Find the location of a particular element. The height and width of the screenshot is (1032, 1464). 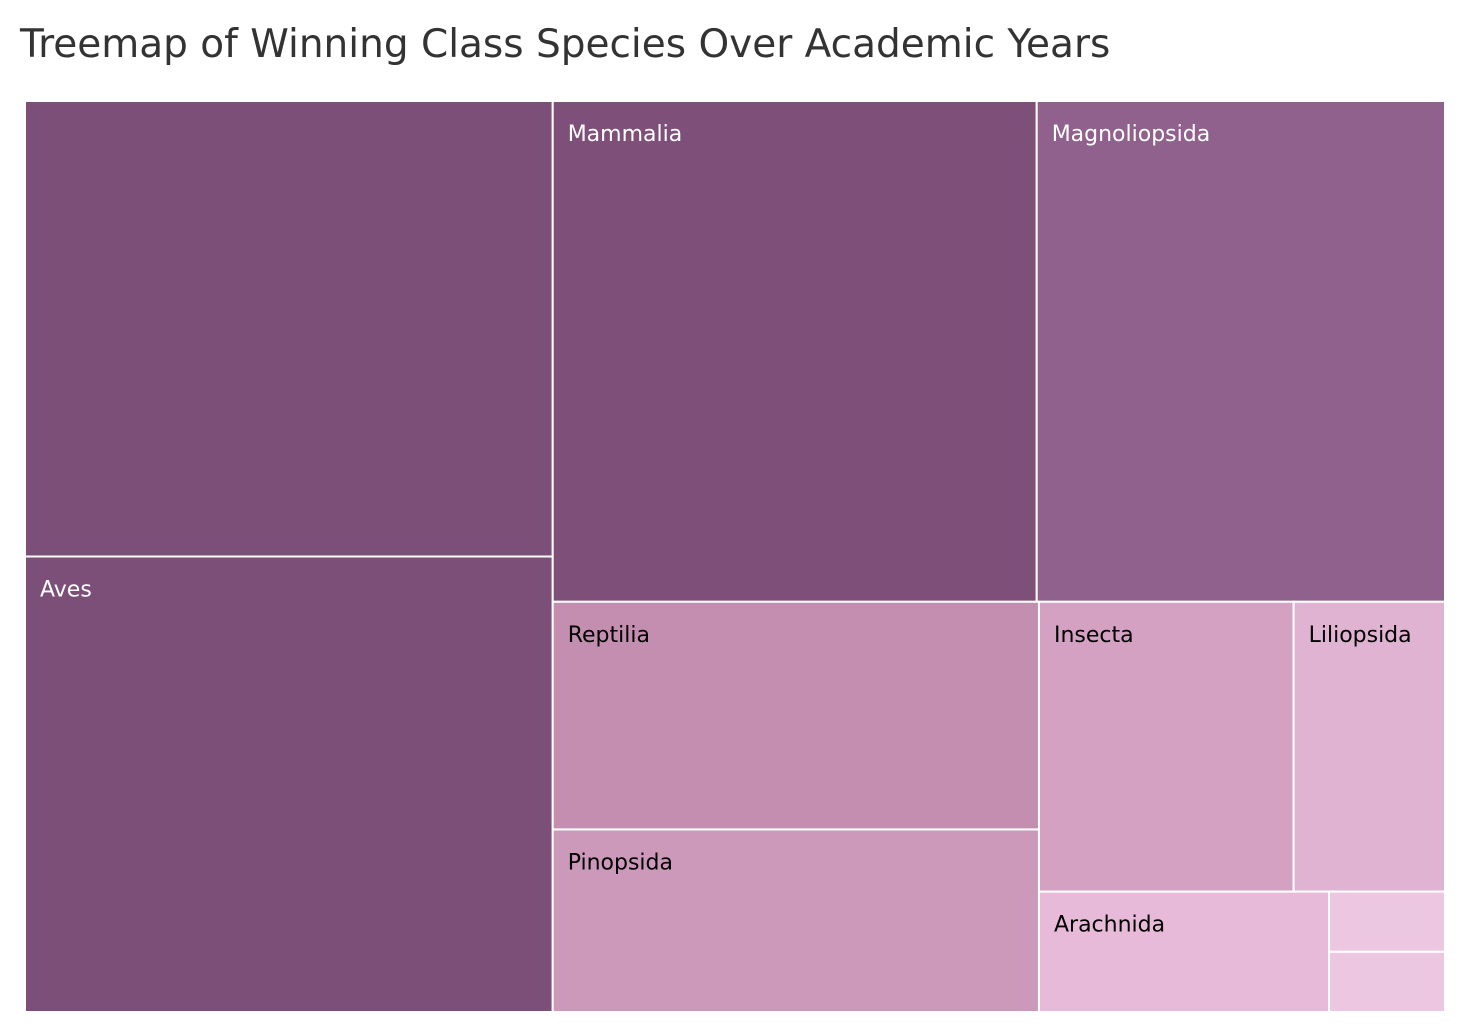

tile-arachnida is located at coordinates (1183, 952).